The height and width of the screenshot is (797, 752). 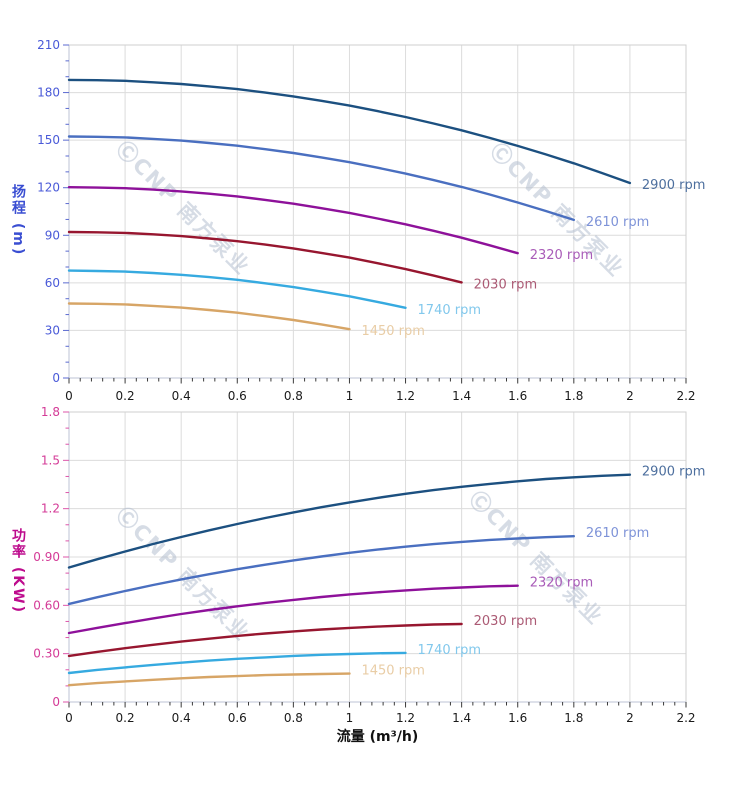 I want to click on y-tick-label: 150, so click(x=48, y=140).